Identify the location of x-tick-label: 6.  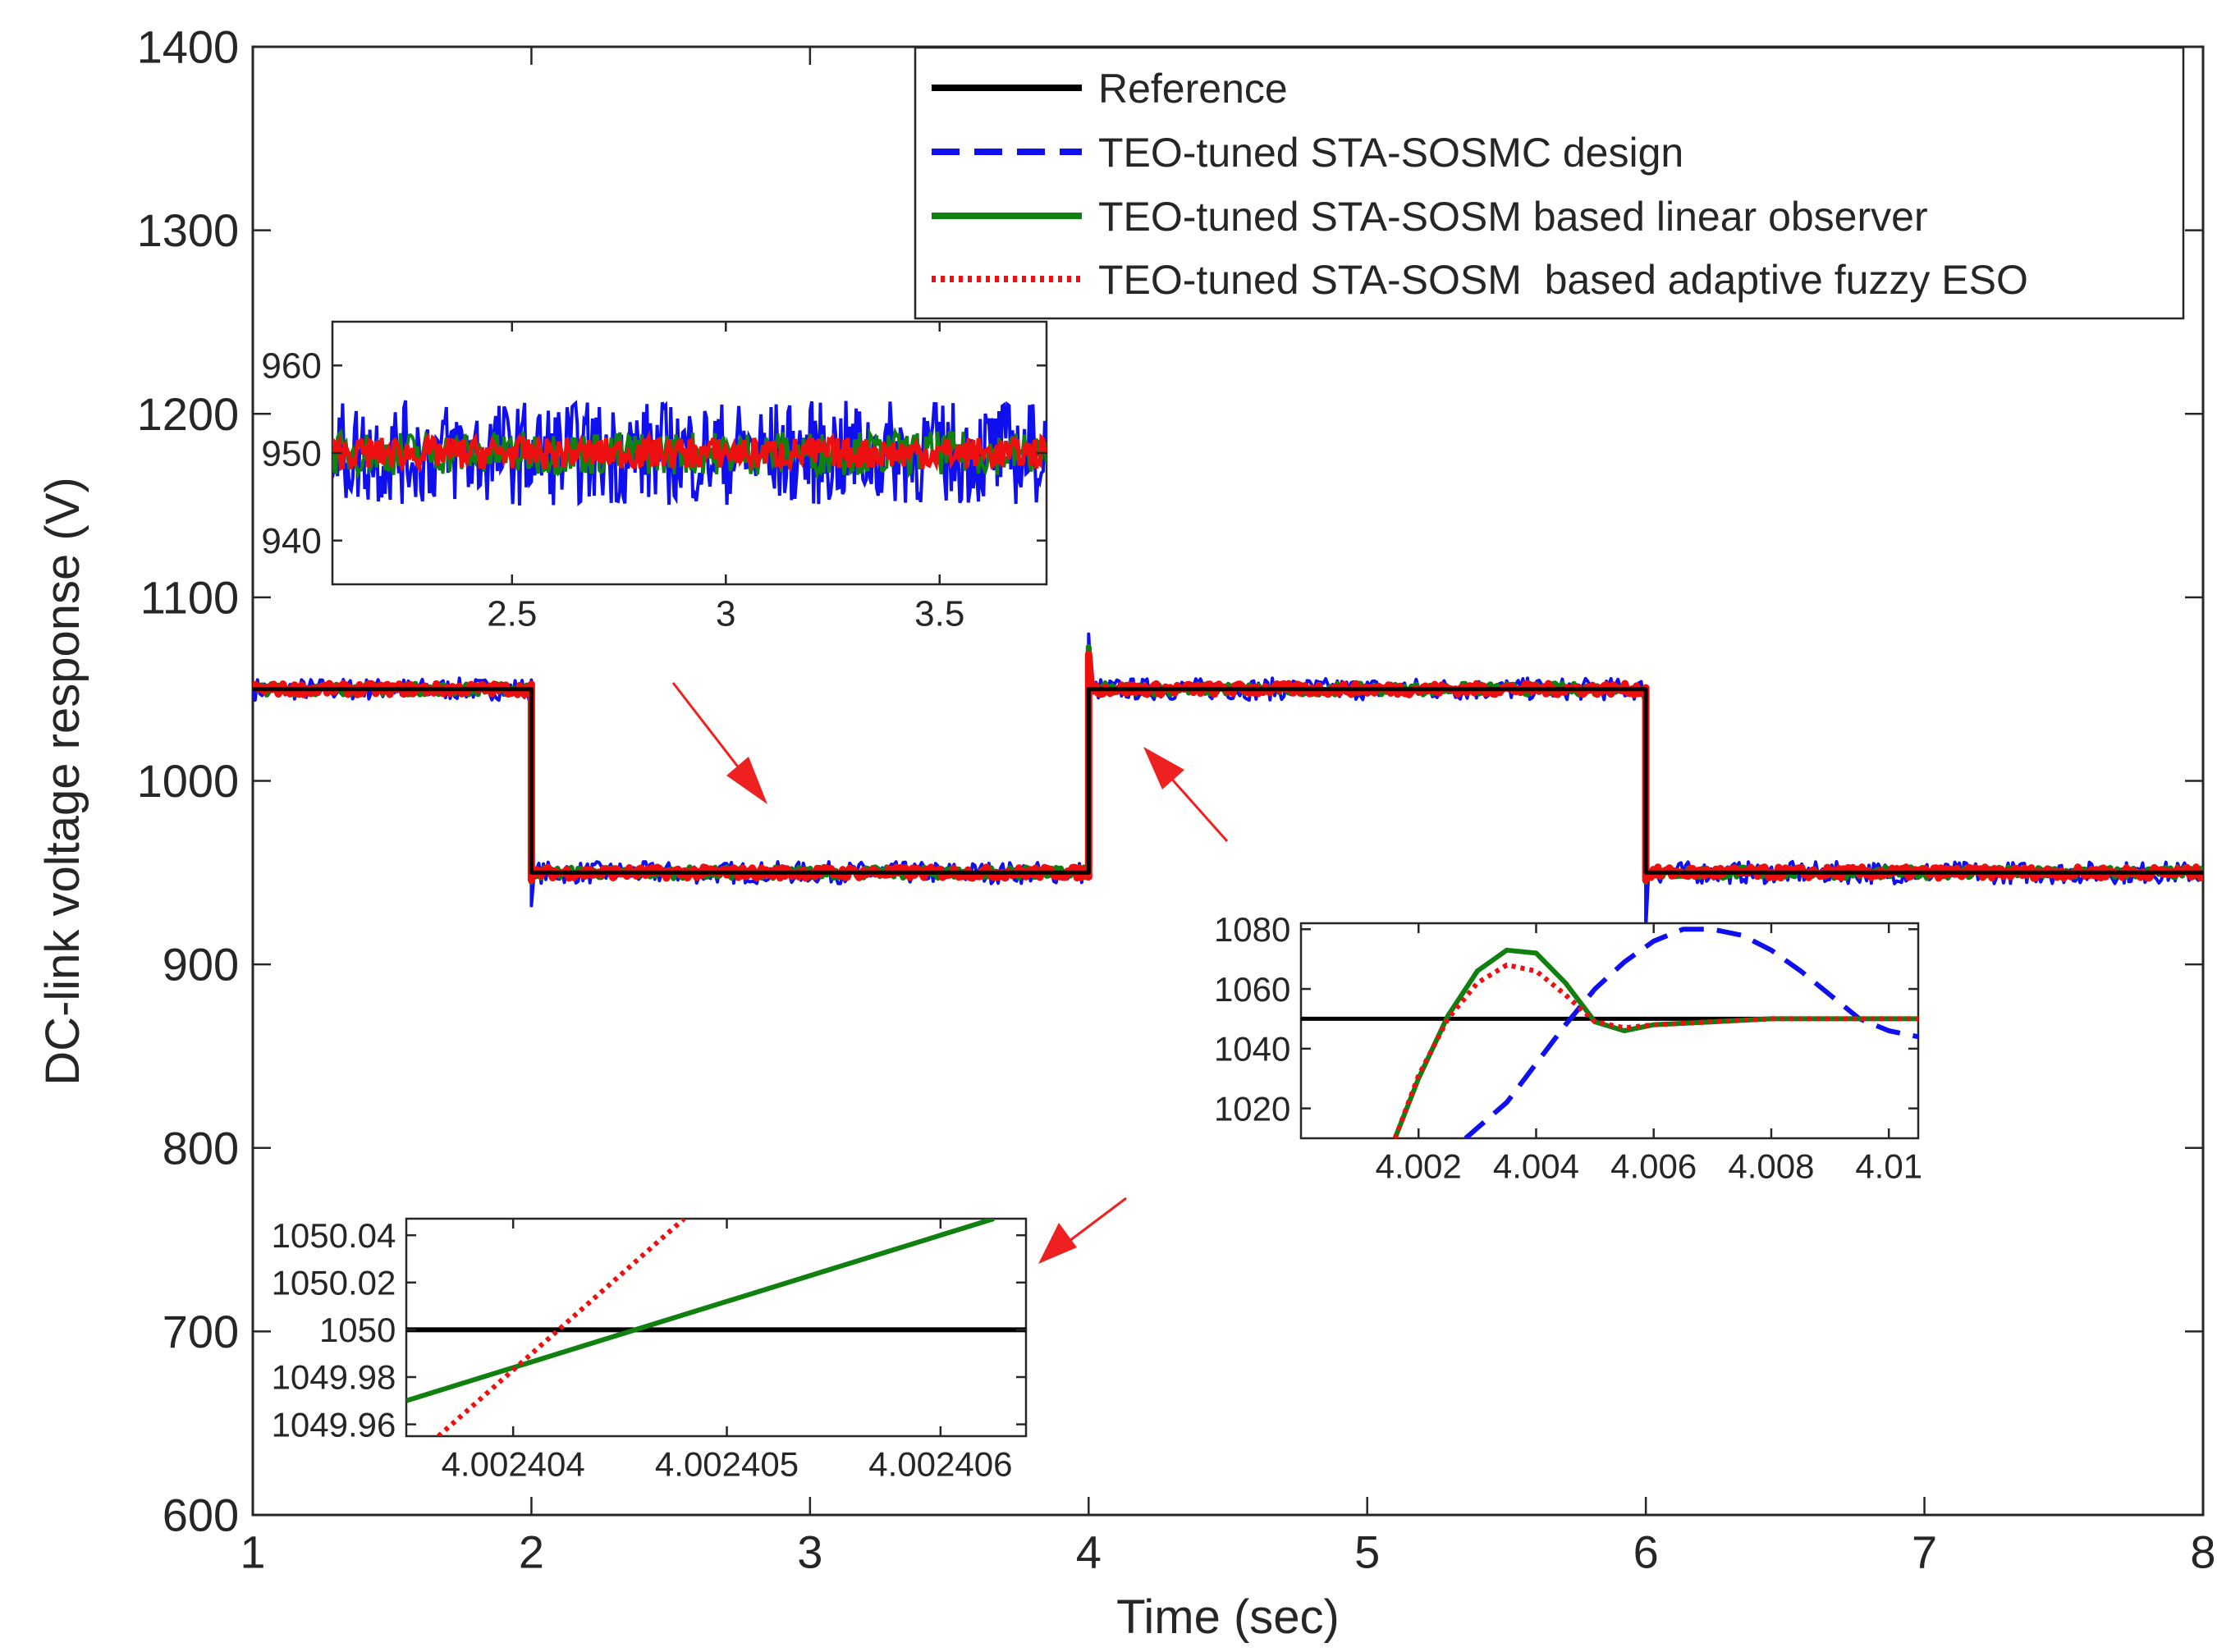
(1646, 1551).